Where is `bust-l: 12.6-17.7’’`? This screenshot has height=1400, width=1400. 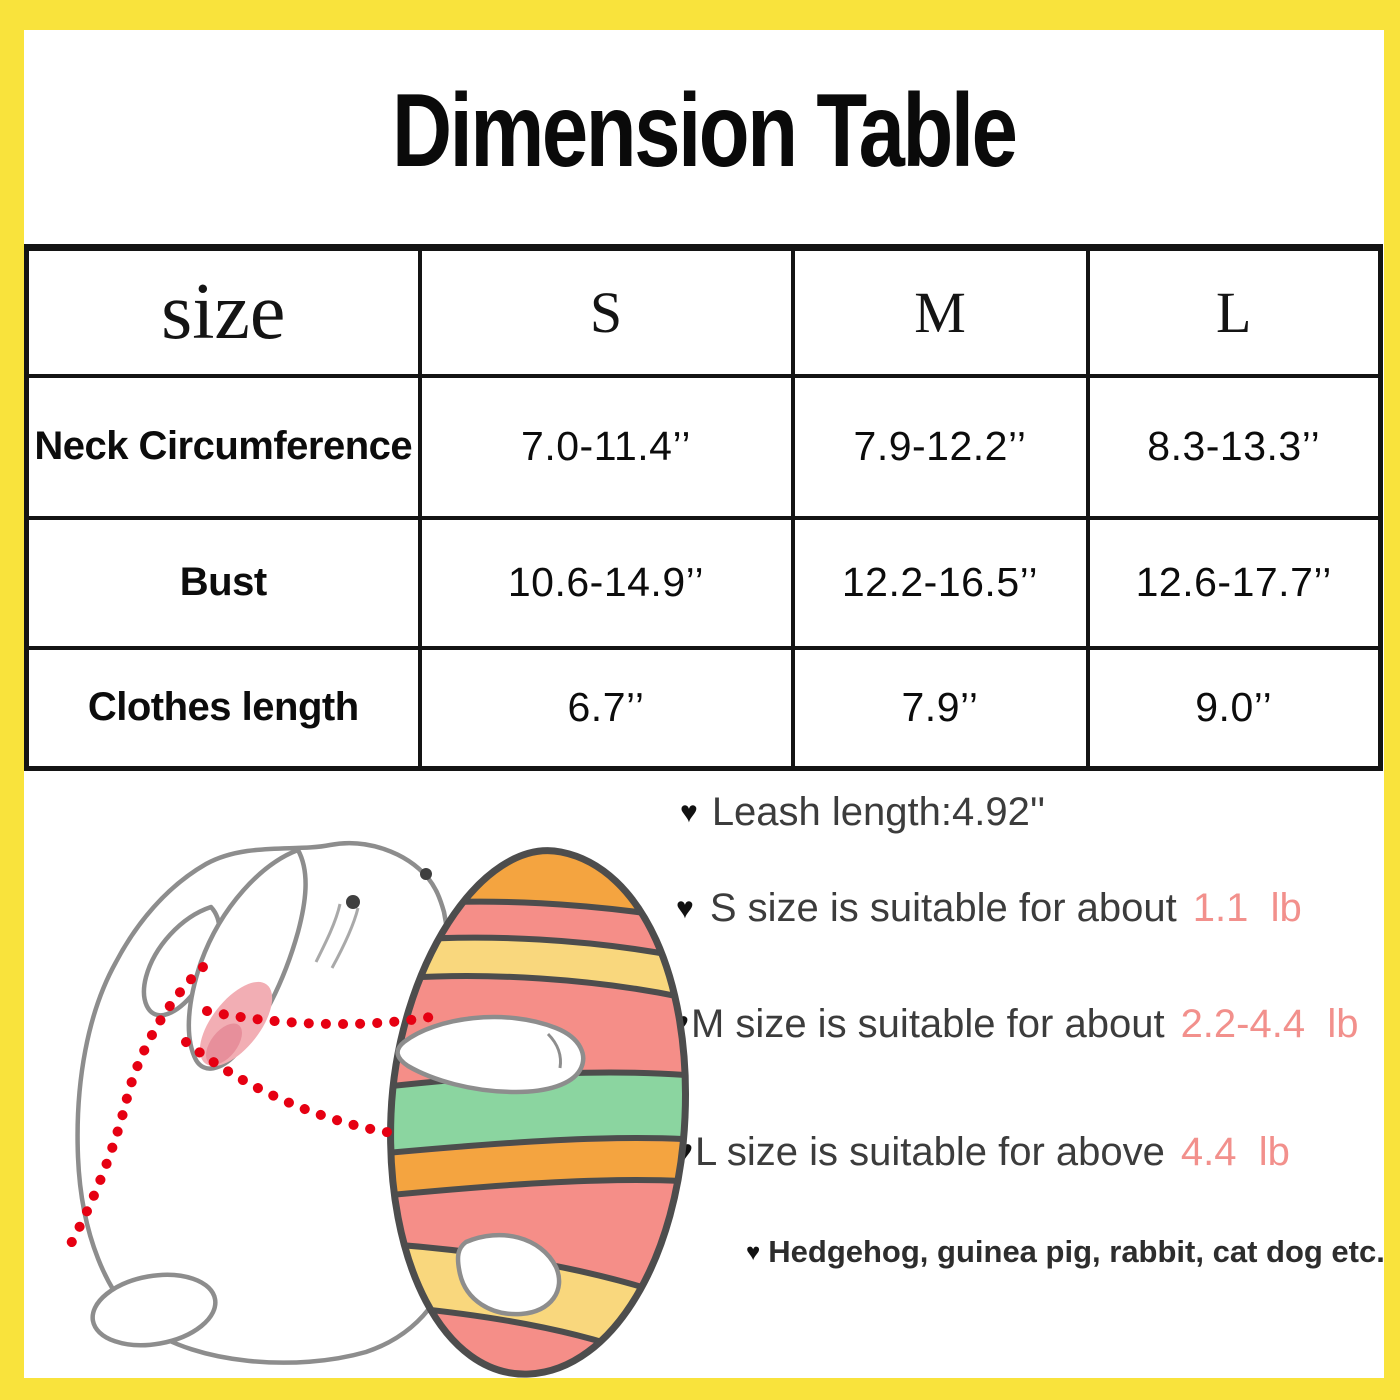 bust-l: 12.6-17.7’’ is located at coordinates (1234, 582).